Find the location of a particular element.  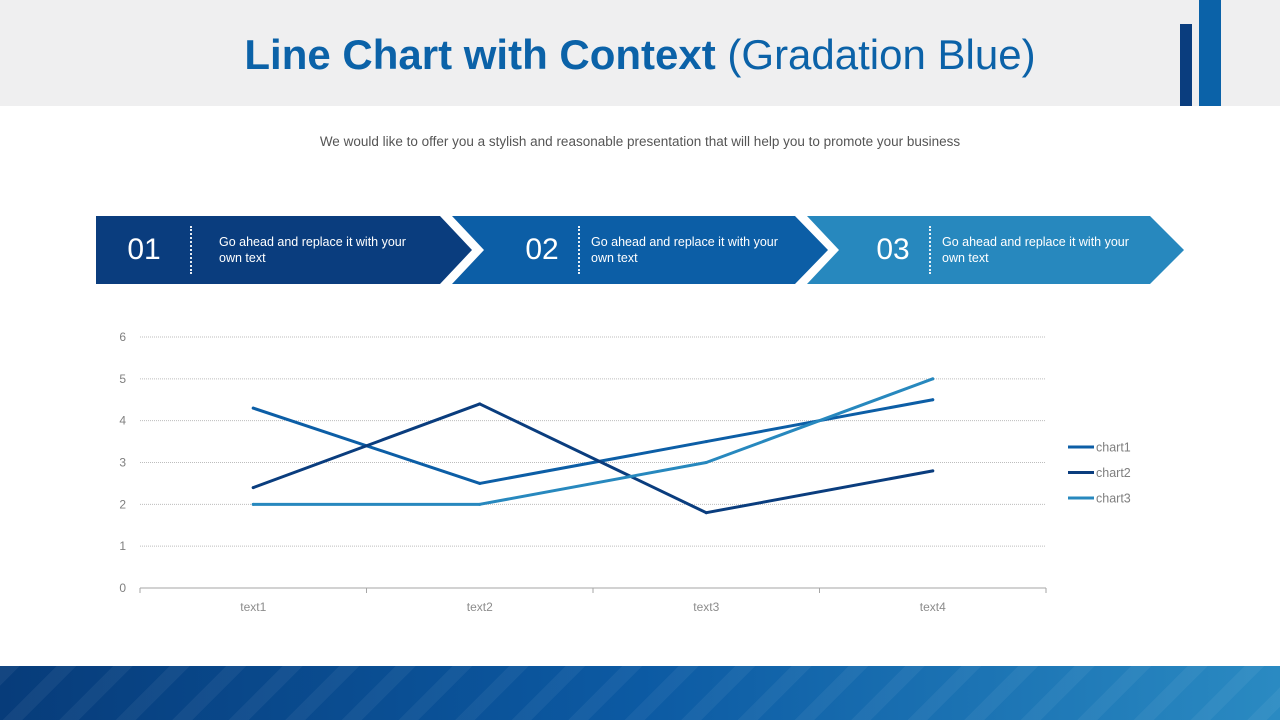

y-tick-label: 5 is located at coordinates (122, 379).